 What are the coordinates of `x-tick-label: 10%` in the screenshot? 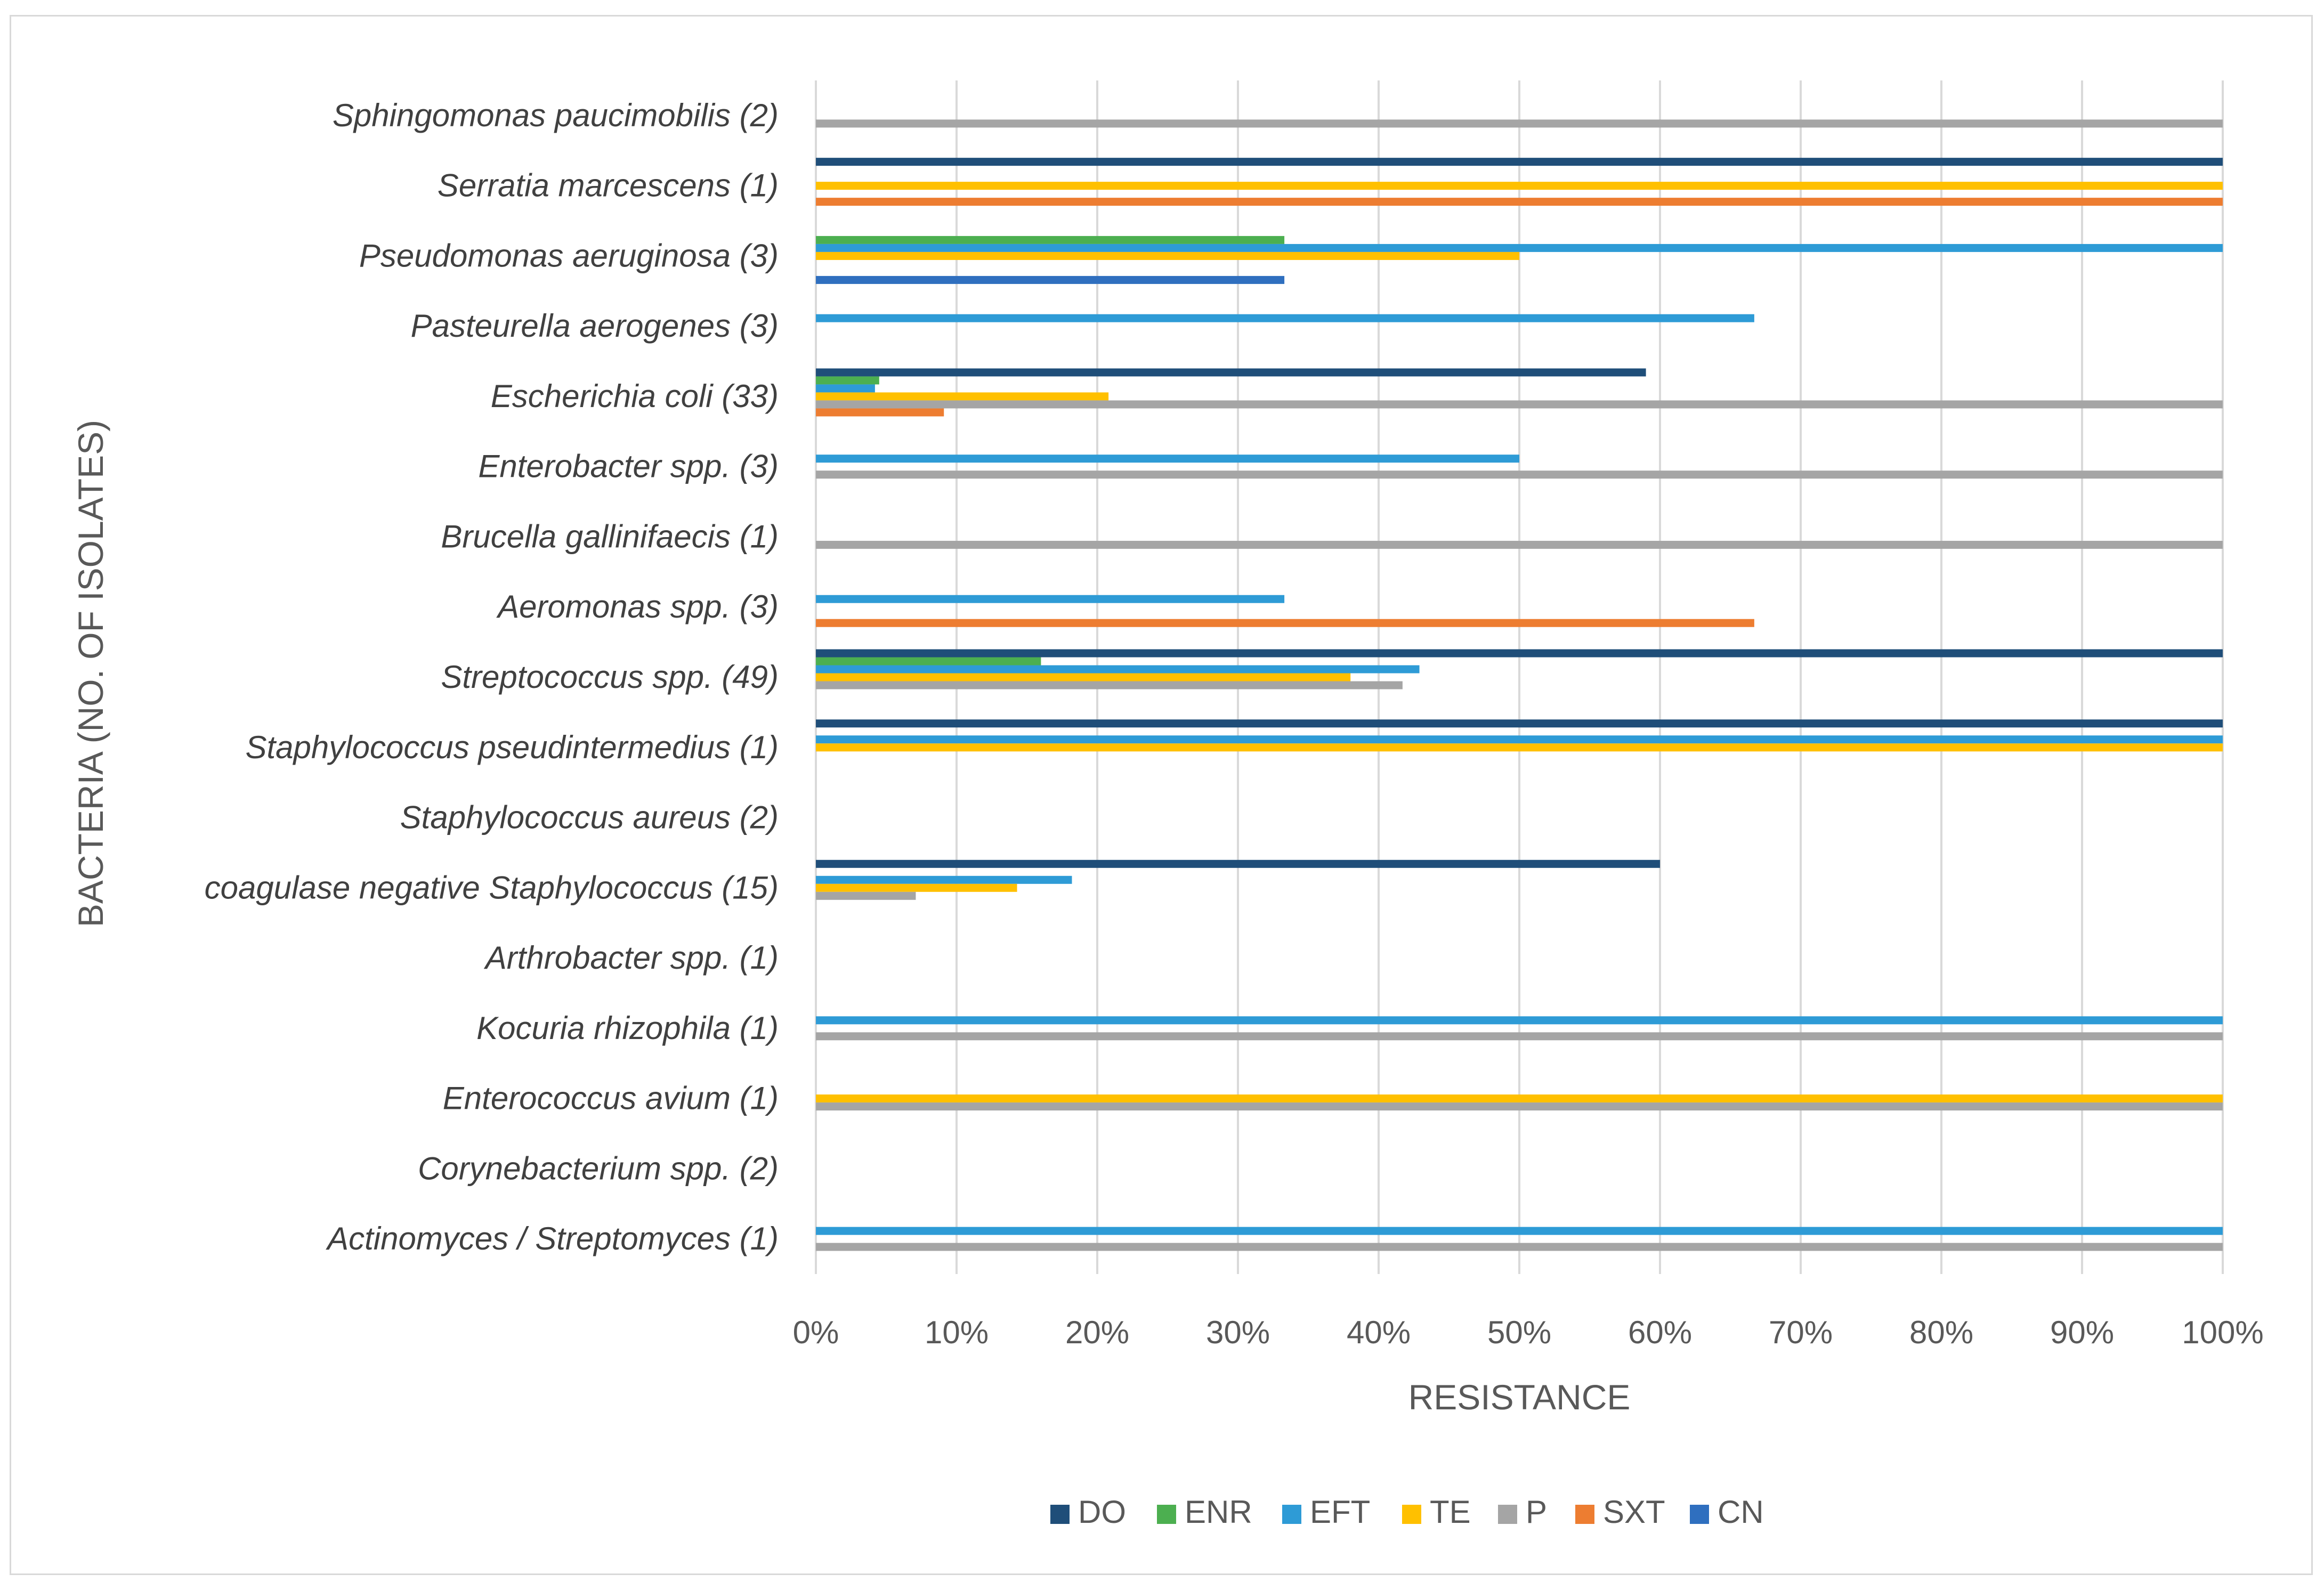 It's located at (957, 1332).